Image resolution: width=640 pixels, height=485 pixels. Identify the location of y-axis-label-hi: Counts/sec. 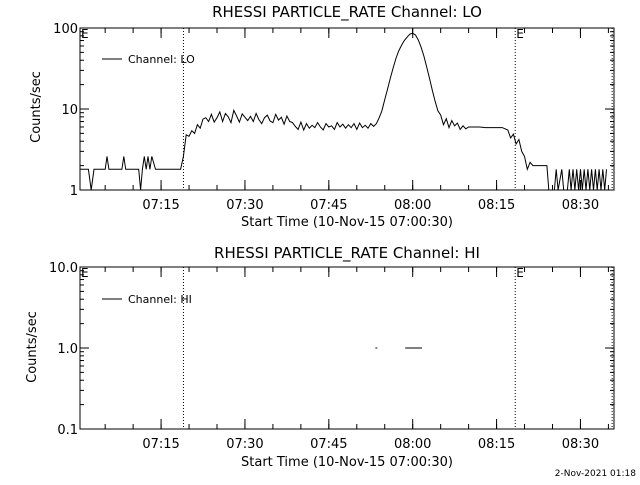
(32, 347).